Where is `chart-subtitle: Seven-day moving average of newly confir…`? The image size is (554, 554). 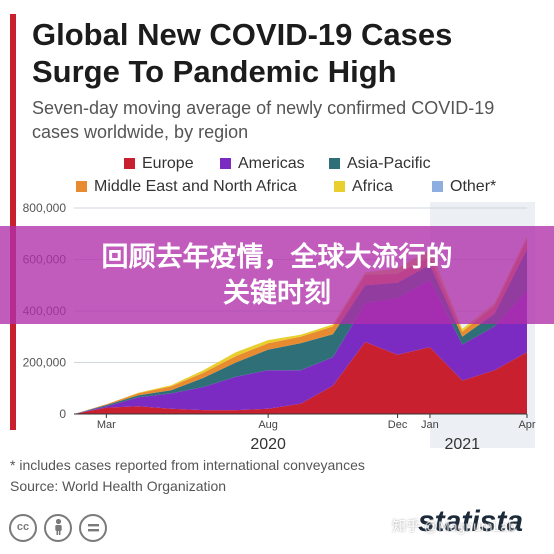
chart-subtitle: Seven-day moving average of newly confir… is located at coordinates (287, 120).